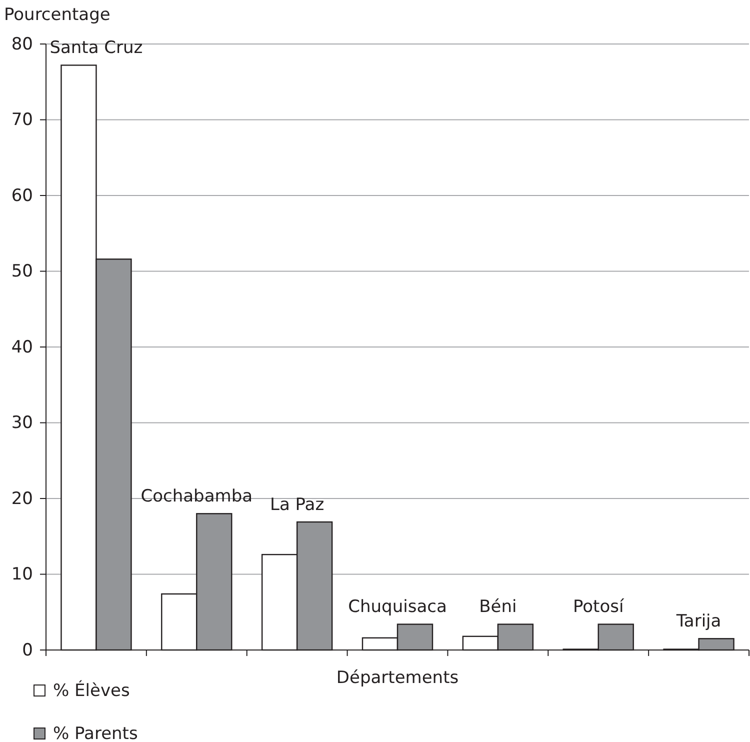 The height and width of the screenshot is (742, 750). Describe the element at coordinates (498, 607) in the screenshot. I see `x-tick-label: Béni` at that location.